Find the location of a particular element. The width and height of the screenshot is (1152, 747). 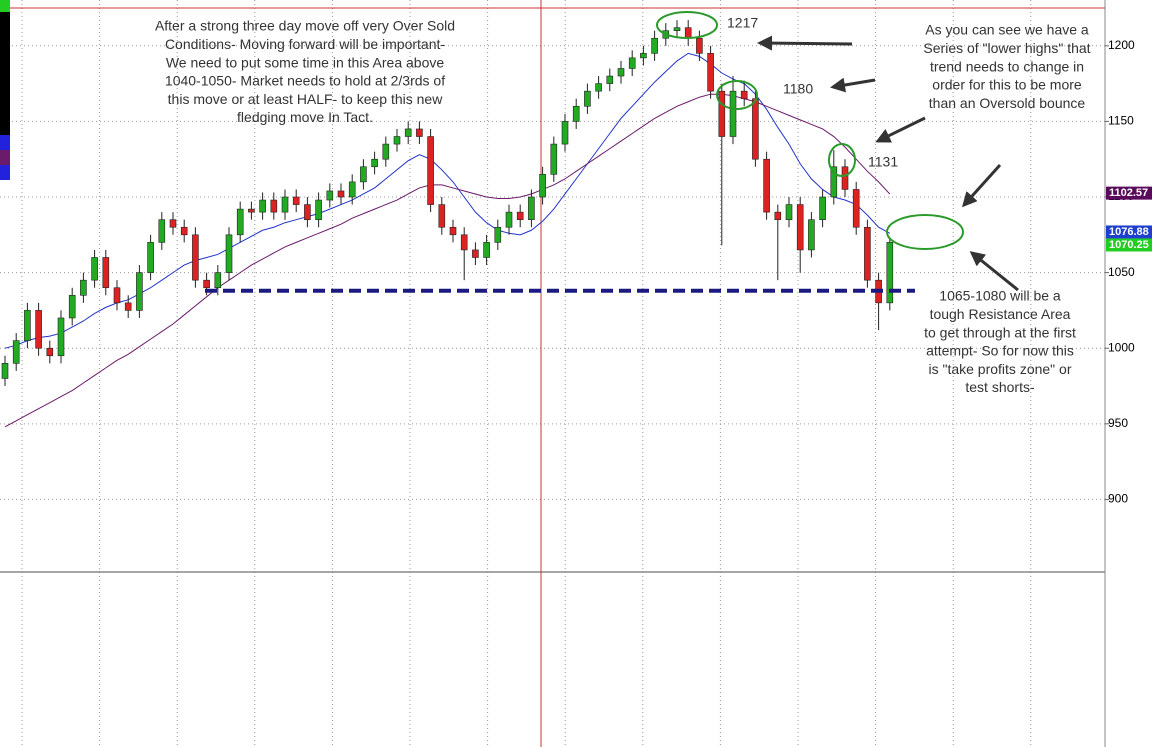

y-tick-label: 900 is located at coordinates (1118, 499).